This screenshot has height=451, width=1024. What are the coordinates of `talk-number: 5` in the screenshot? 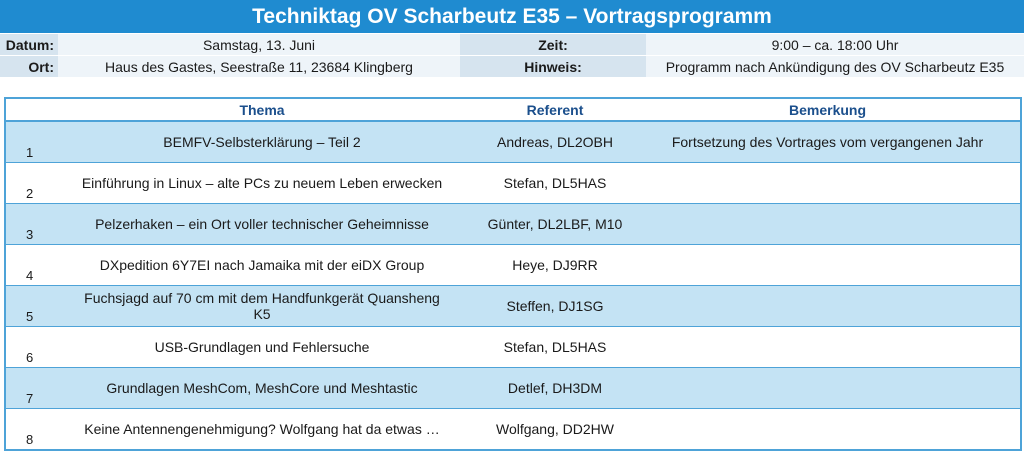 It's located at (27, 306).